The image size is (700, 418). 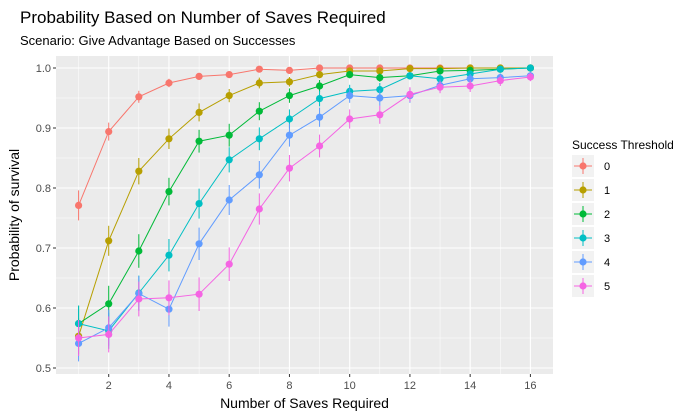 I want to click on x-tick-label: 8, so click(x=289, y=386).